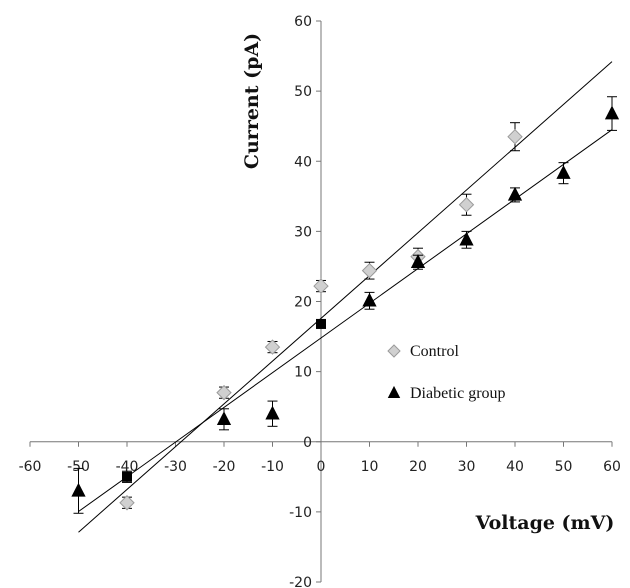 This screenshot has width=630, height=588. What do you see at coordinates (300, 581) in the screenshot?
I see `y-tick-label: -20` at bounding box center [300, 581].